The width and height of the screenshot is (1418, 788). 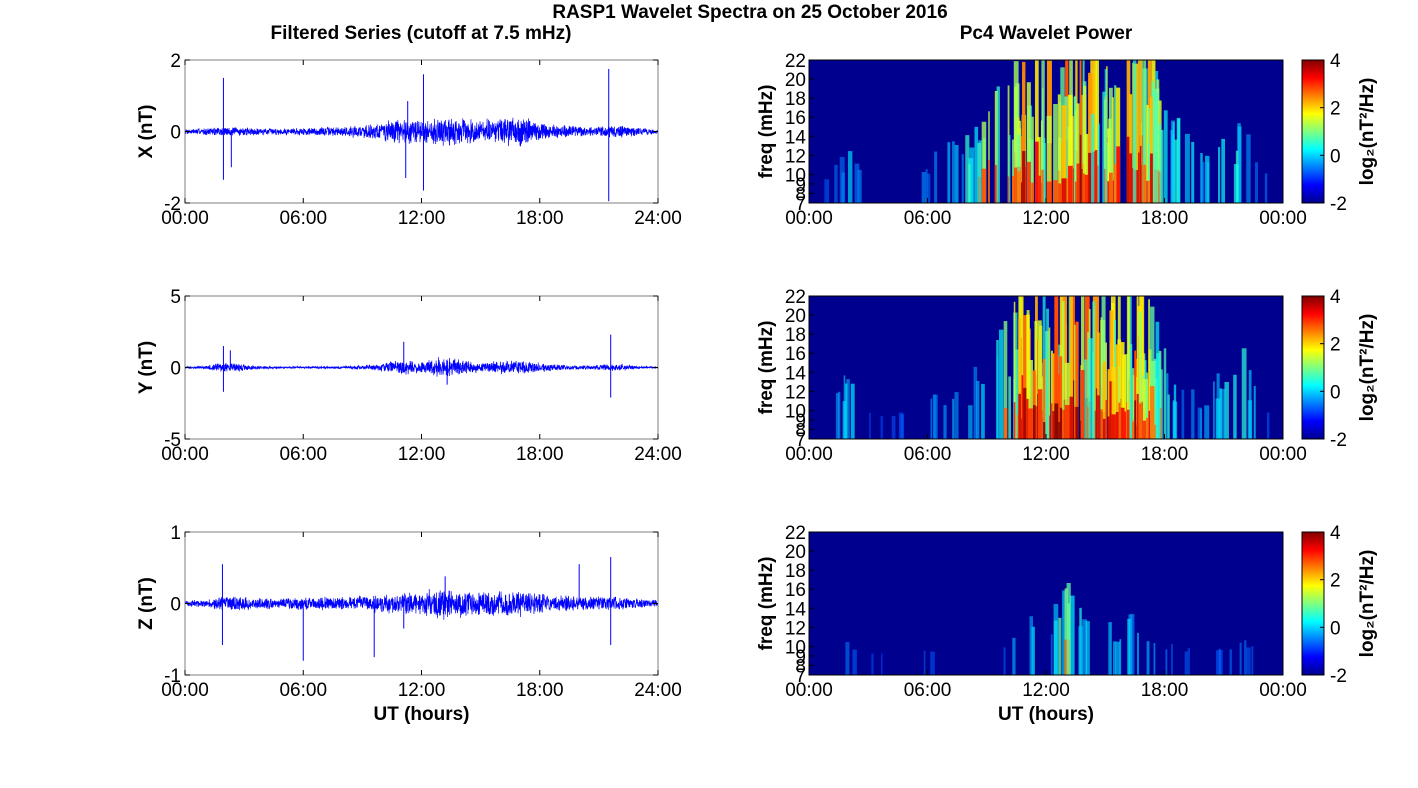 I want to click on z-power-ytick-label-6: 16, so click(x=795, y=590).